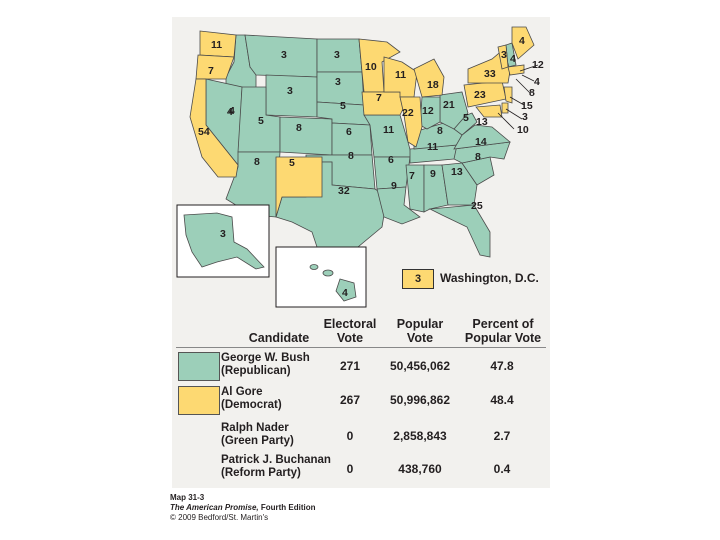 This screenshot has width=720, height=540. What do you see at coordinates (505, 108) in the screenshot?
I see `state-delaware` at bounding box center [505, 108].